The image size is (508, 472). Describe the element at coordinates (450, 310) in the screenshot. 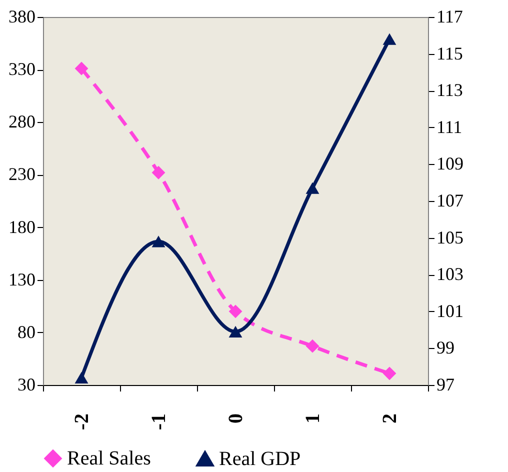

I see `y2-tick-label: 101` at that location.